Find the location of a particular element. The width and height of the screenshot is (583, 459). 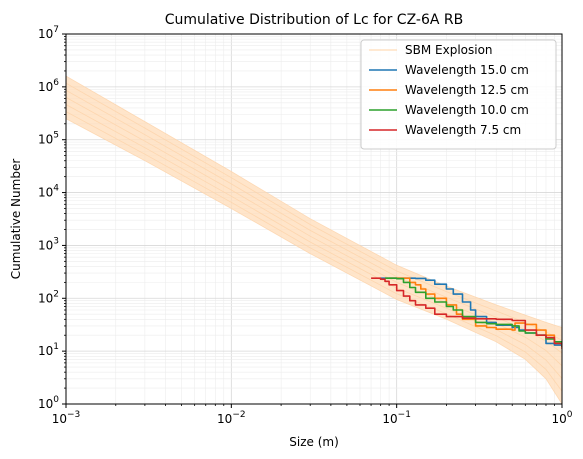

series-lines is located at coordinates (466, 313).